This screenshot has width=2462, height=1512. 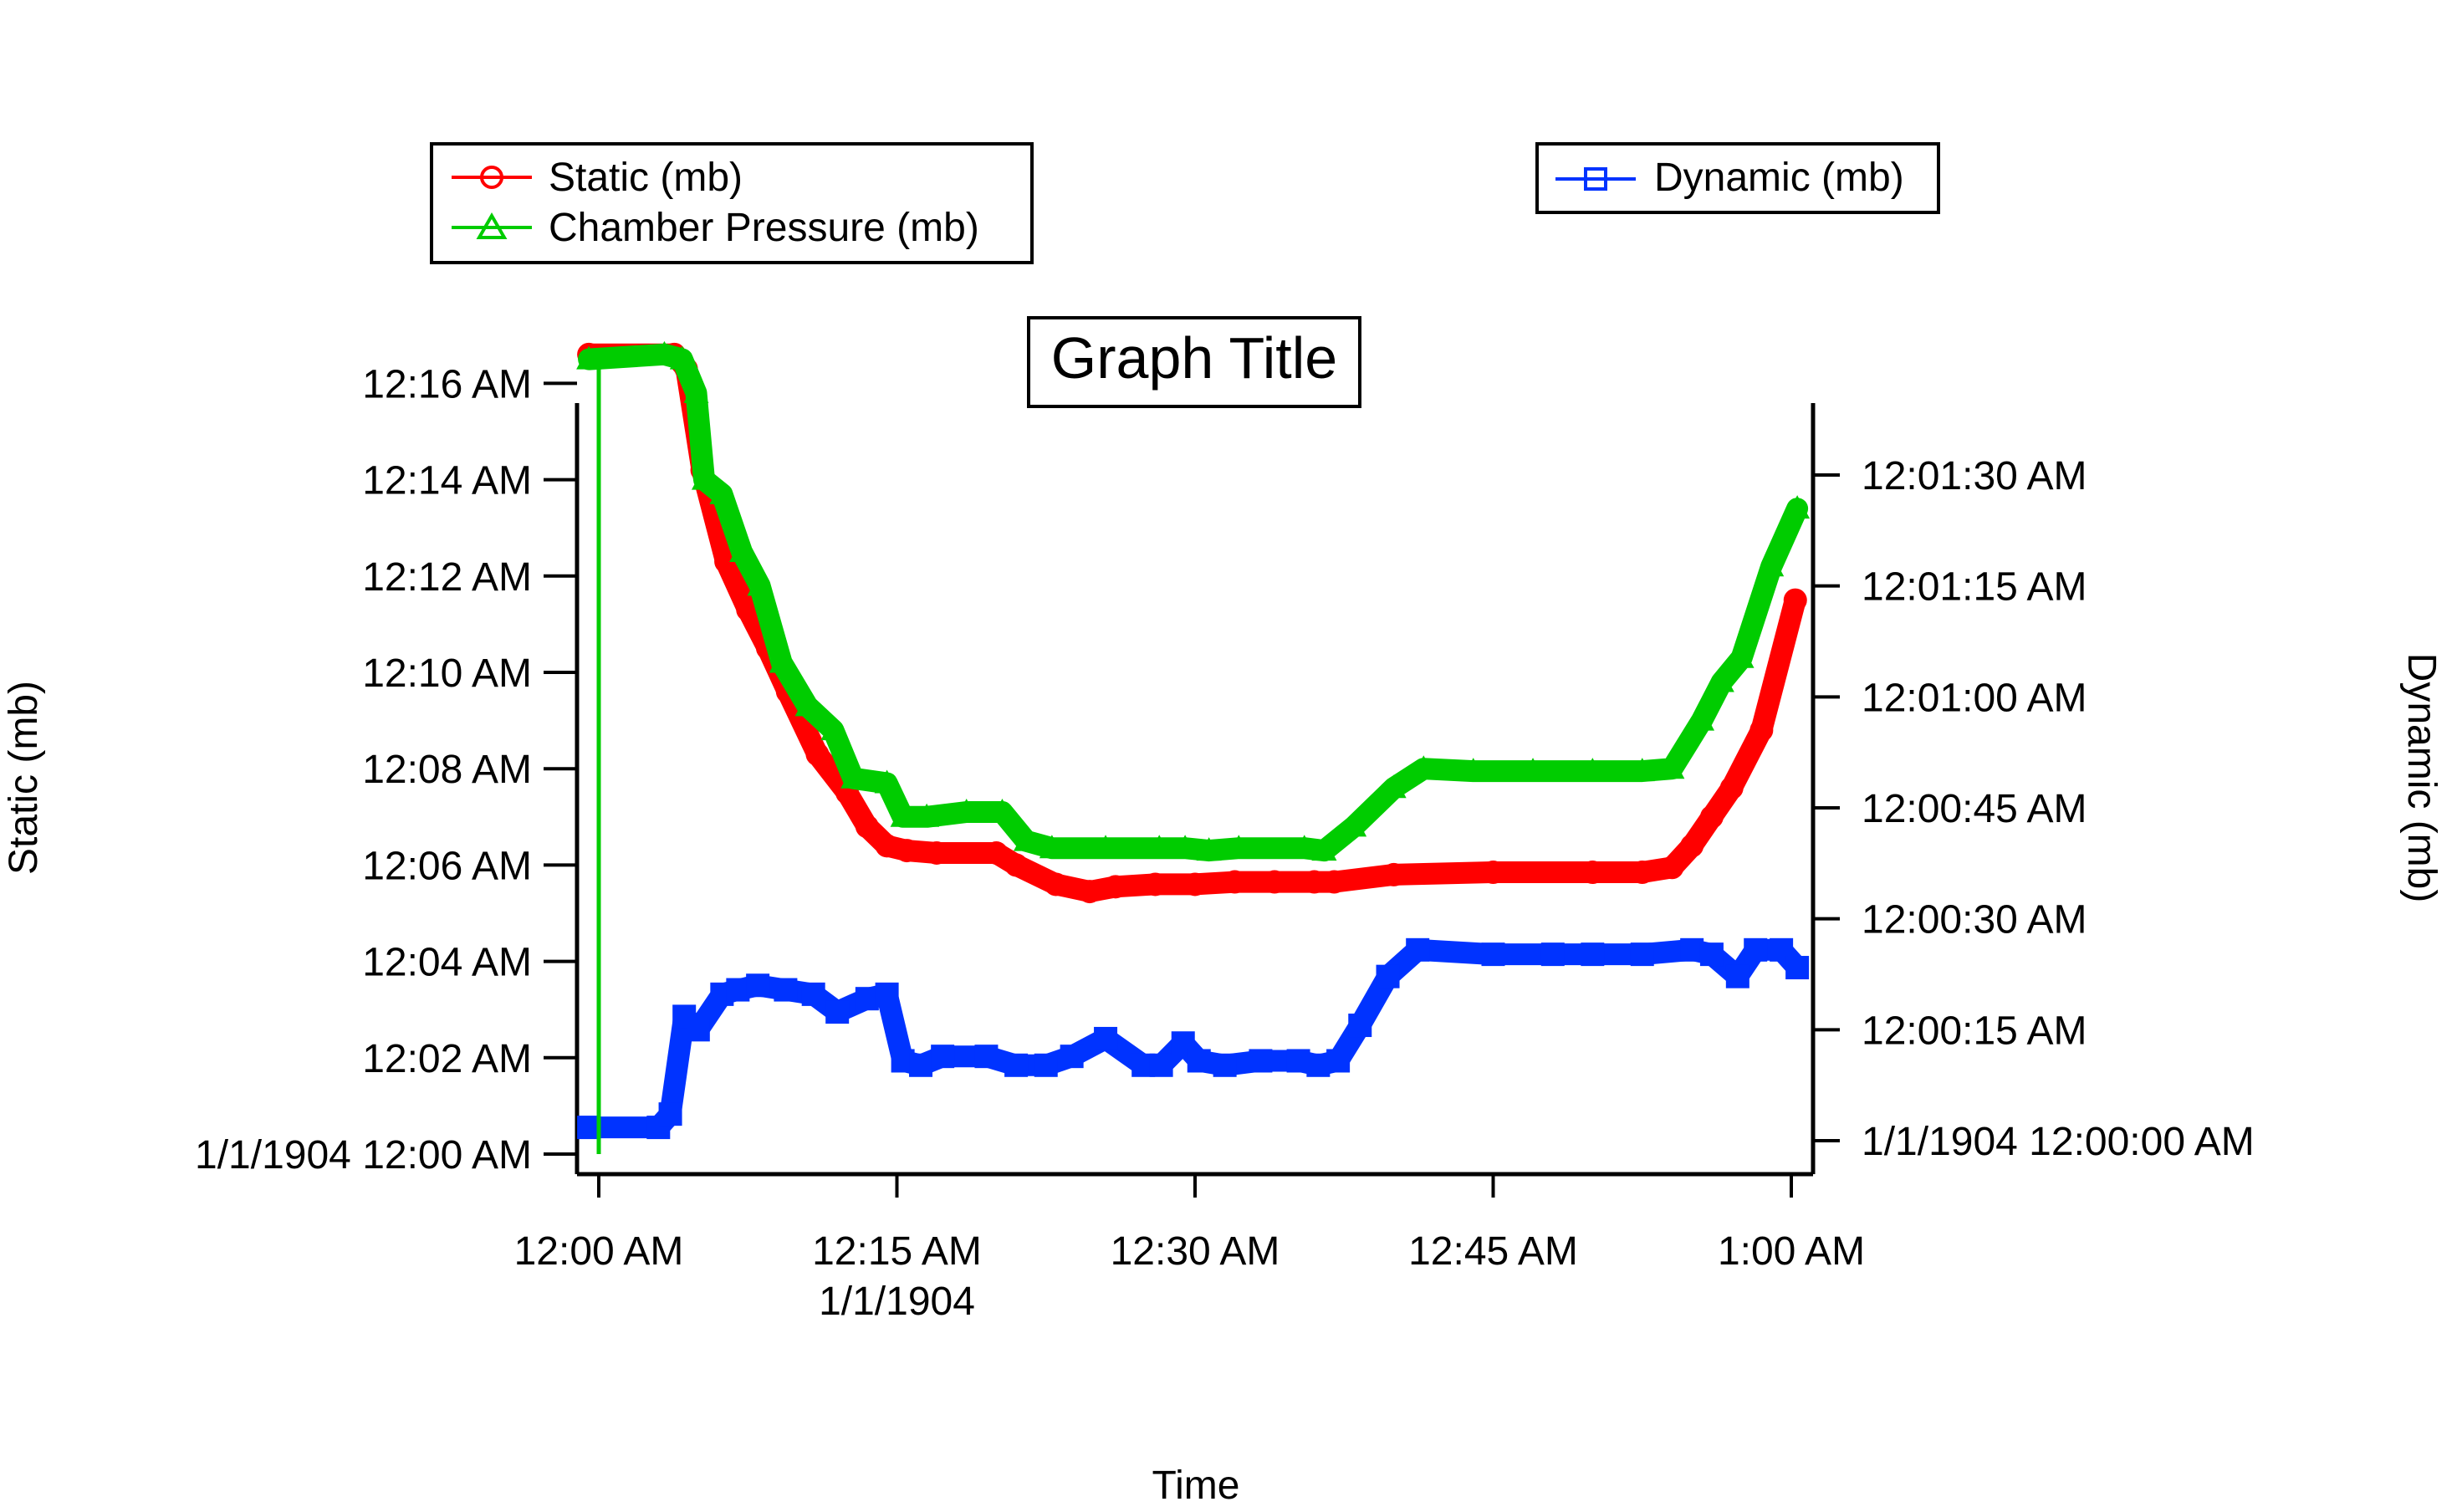 What do you see at coordinates (732, 203) in the screenshot?
I see `legend-left-box` at bounding box center [732, 203].